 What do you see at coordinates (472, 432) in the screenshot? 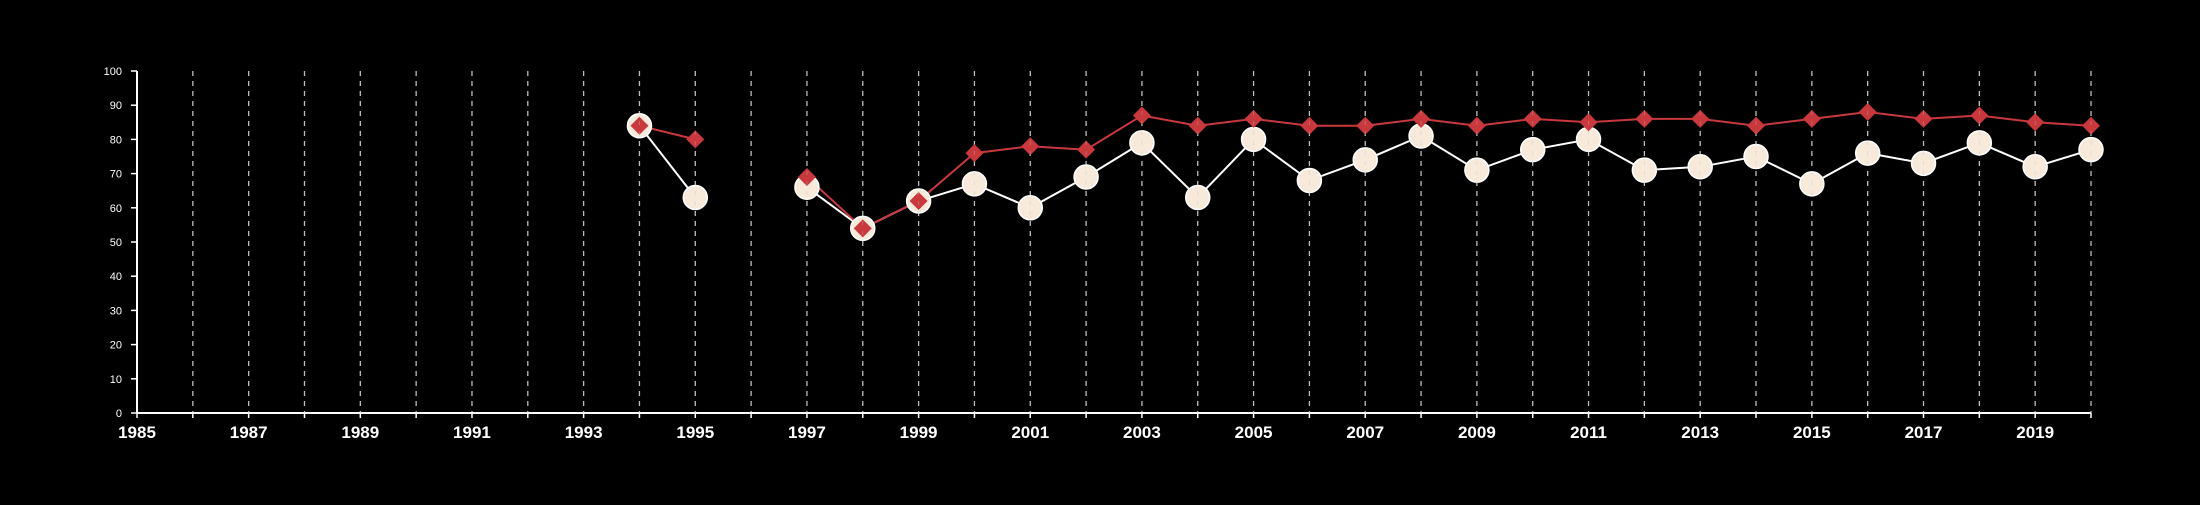
I see `x-tick-label: 1991` at bounding box center [472, 432].